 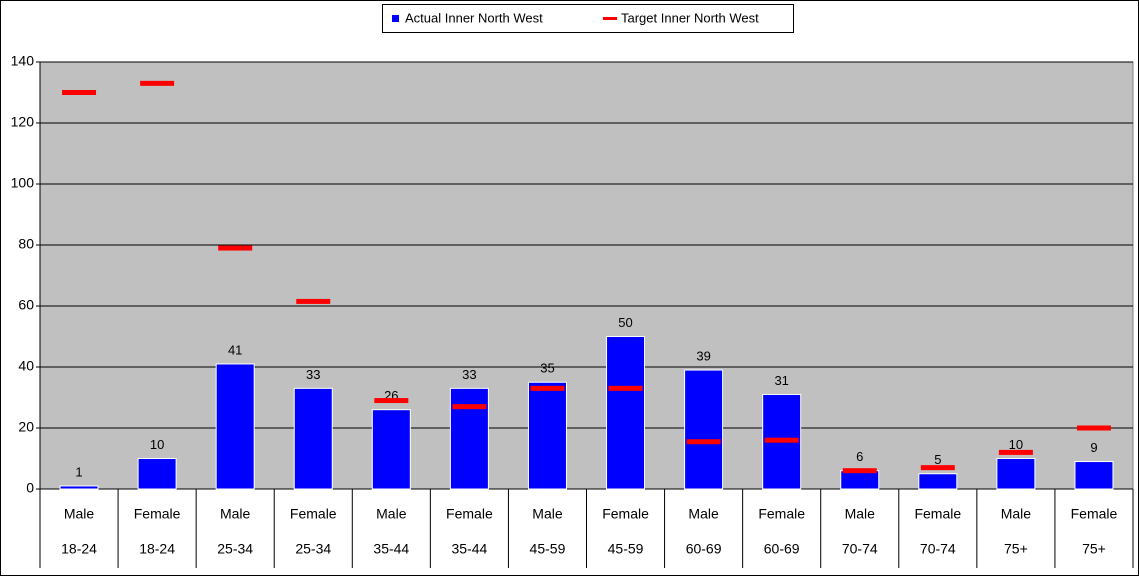 What do you see at coordinates (1093, 447) in the screenshot?
I see `data-label: 9` at bounding box center [1093, 447].